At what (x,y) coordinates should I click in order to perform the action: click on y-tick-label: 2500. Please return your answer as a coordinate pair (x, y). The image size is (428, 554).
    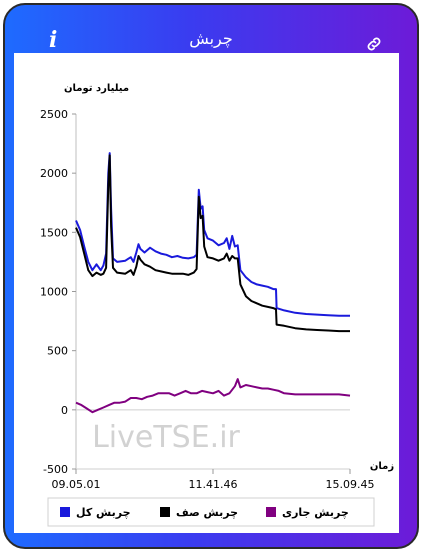
    Looking at the image, I should click on (54, 114).